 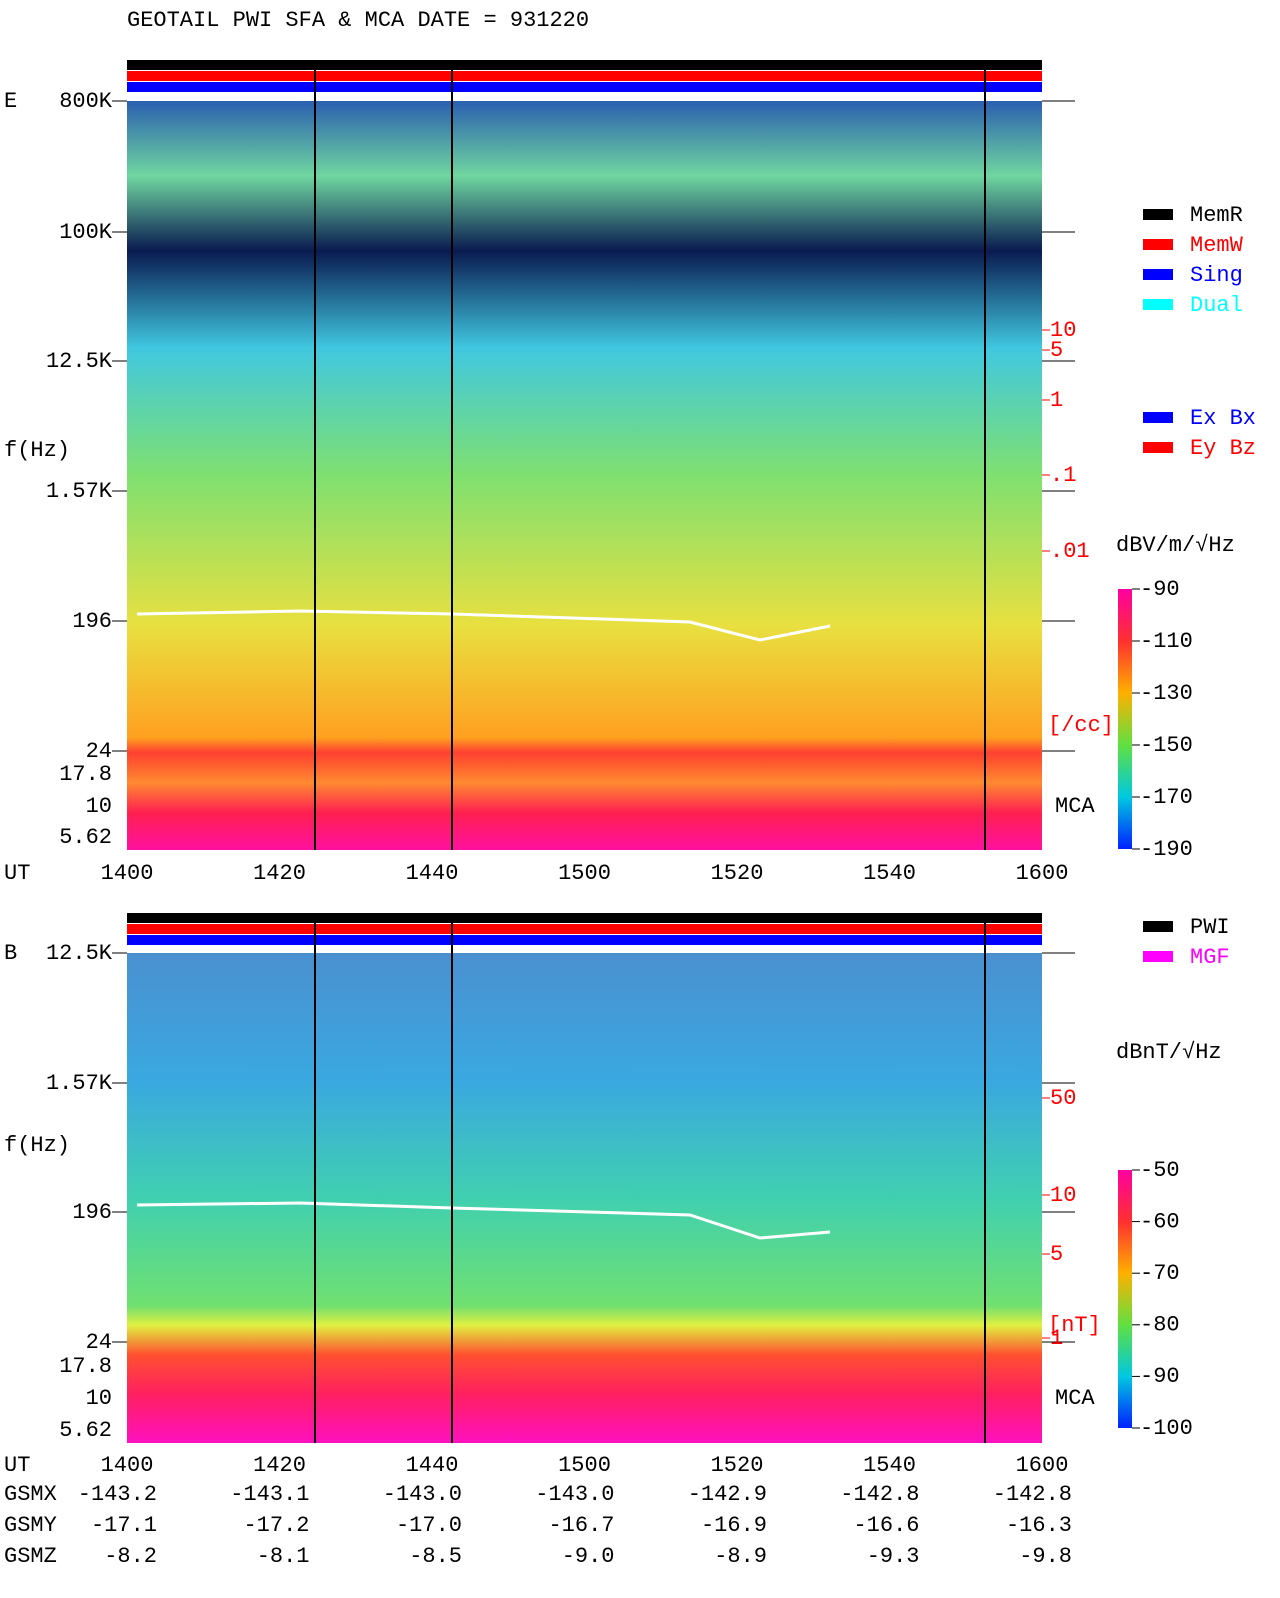 What do you see at coordinates (1166, 693) in the screenshot?
I see `colorbar-tick-label: -130` at bounding box center [1166, 693].